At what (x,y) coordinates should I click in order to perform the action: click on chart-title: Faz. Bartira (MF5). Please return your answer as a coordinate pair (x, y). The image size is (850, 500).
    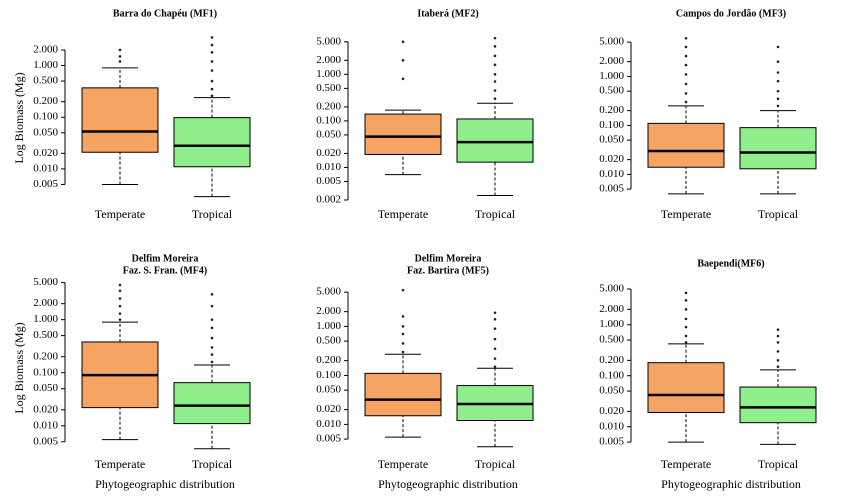
    Looking at the image, I should click on (448, 270).